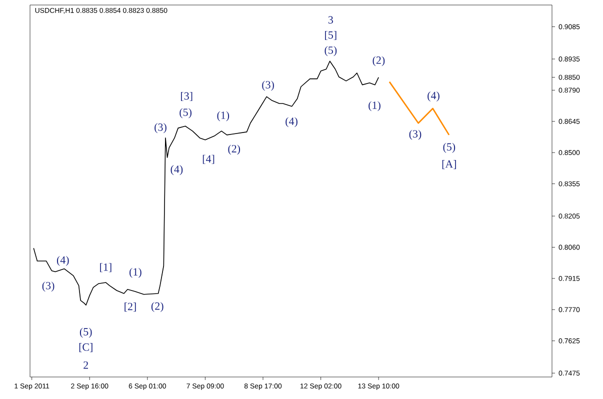 This screenshot has height=399, width=603. Describe the element at coordinates (208, 159) in the screenshot. I see `annotation: [4]` at that location.